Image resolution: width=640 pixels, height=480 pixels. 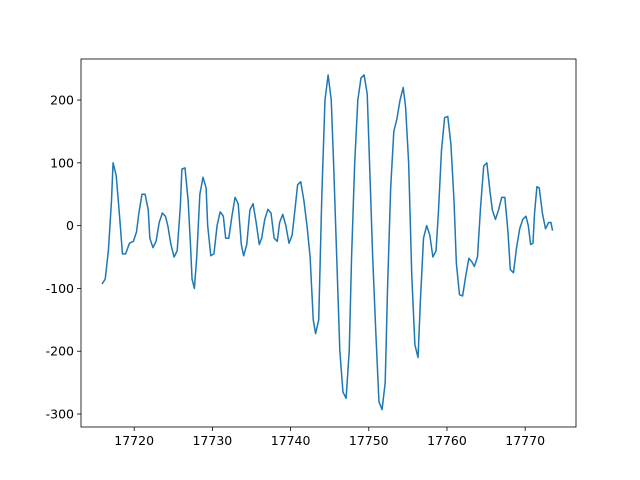 What do you see at coordinates (62, 162) in the screenshot?
I see `y-tick-label: 100` at bounding box center [62, 162].